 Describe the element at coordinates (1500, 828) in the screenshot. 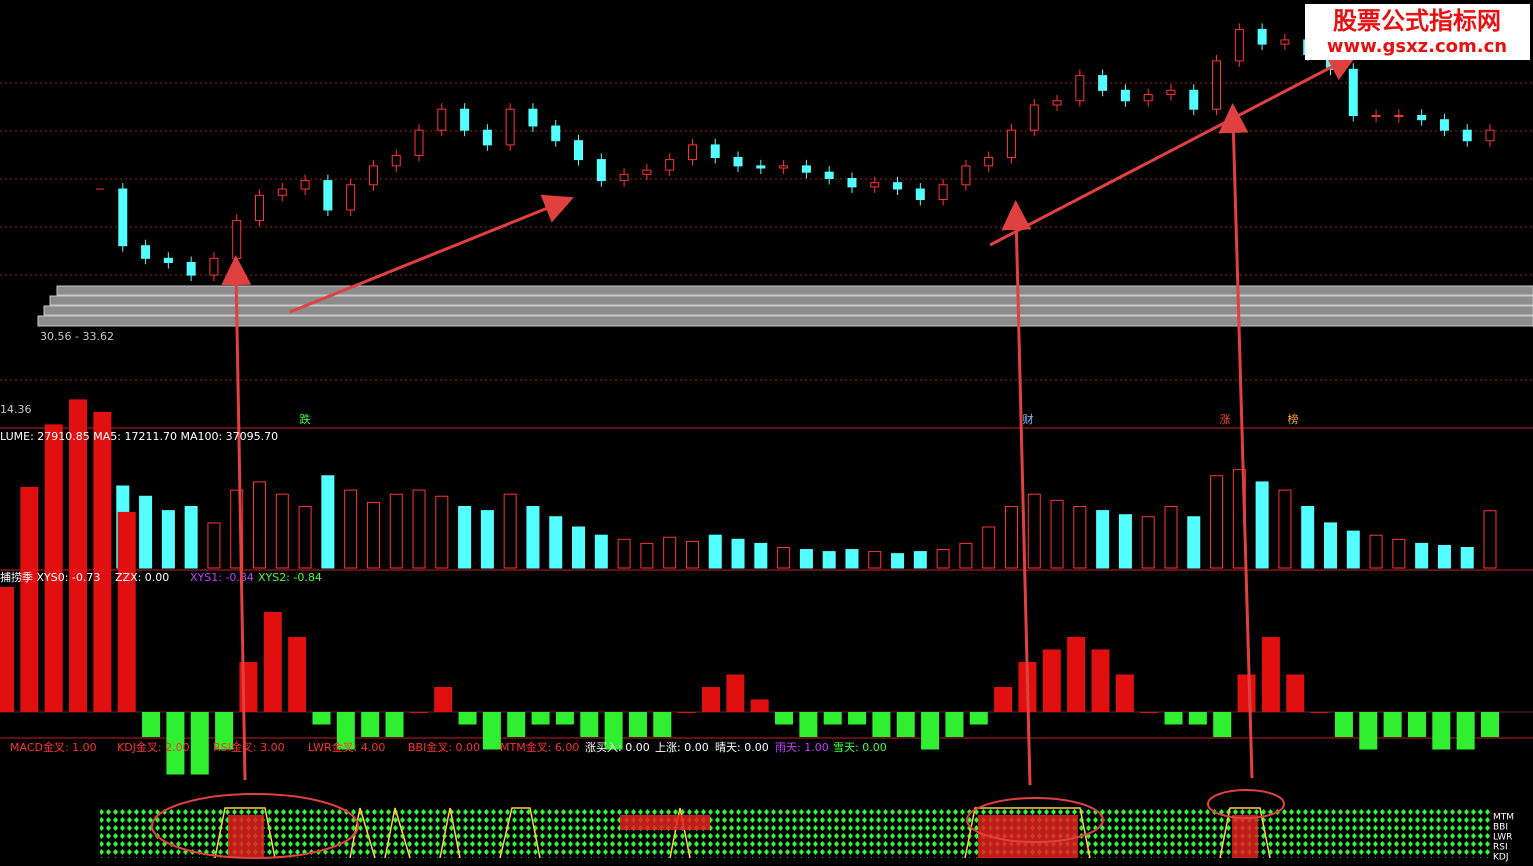

I see `signal-row-label: BBI` at that location.